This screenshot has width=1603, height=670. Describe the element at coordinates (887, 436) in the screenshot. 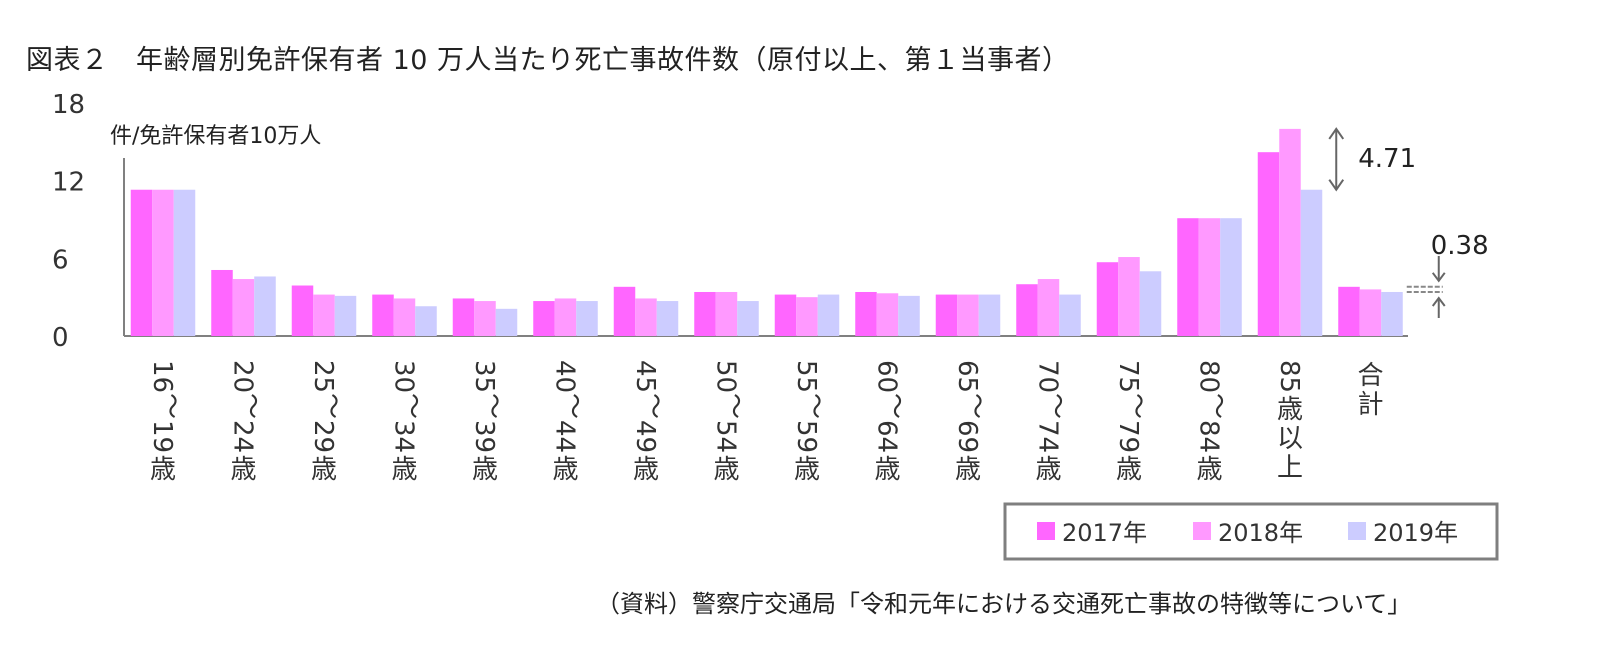

I see `svg-text: 64` at that location.